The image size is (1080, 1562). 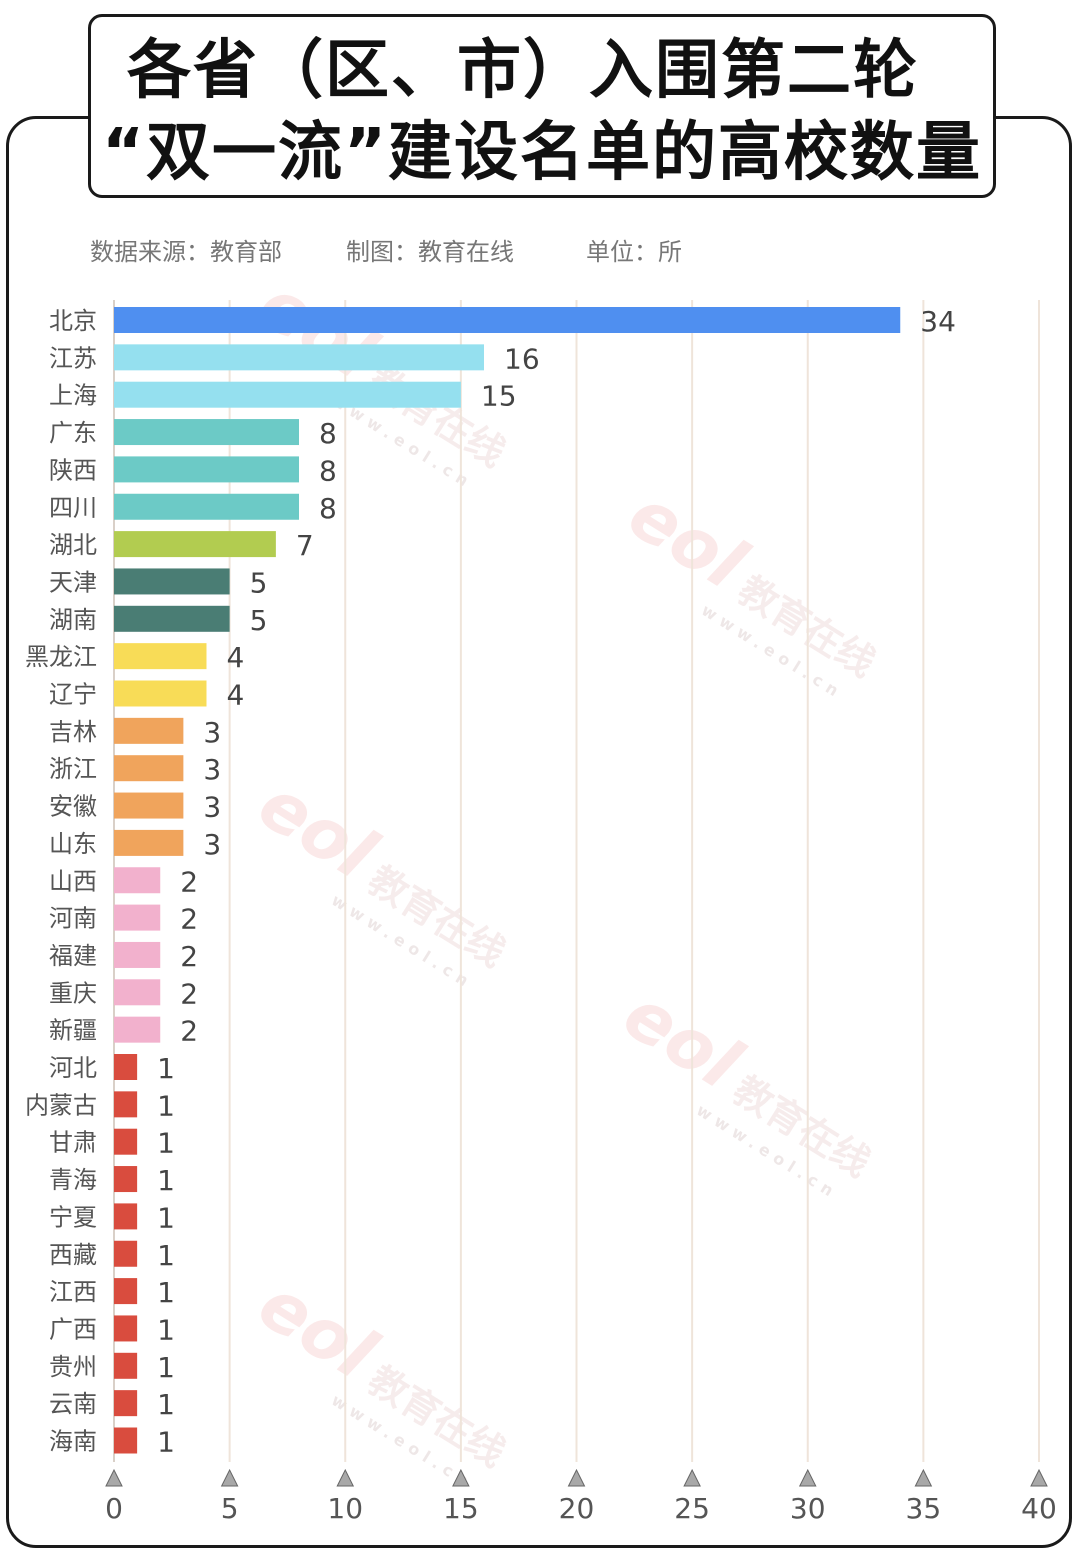 What do you see at coordinates (73, 620) in the screenshot?
I see `category-label: 湖南` at bounding box center [73, 620].